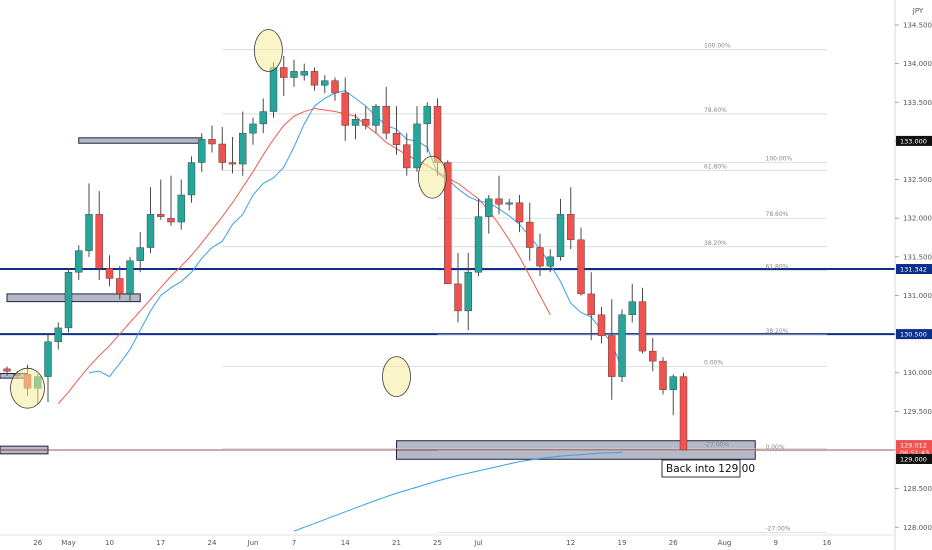  I want to click on annotation-box: Back into 129.00, so click(708, 468).